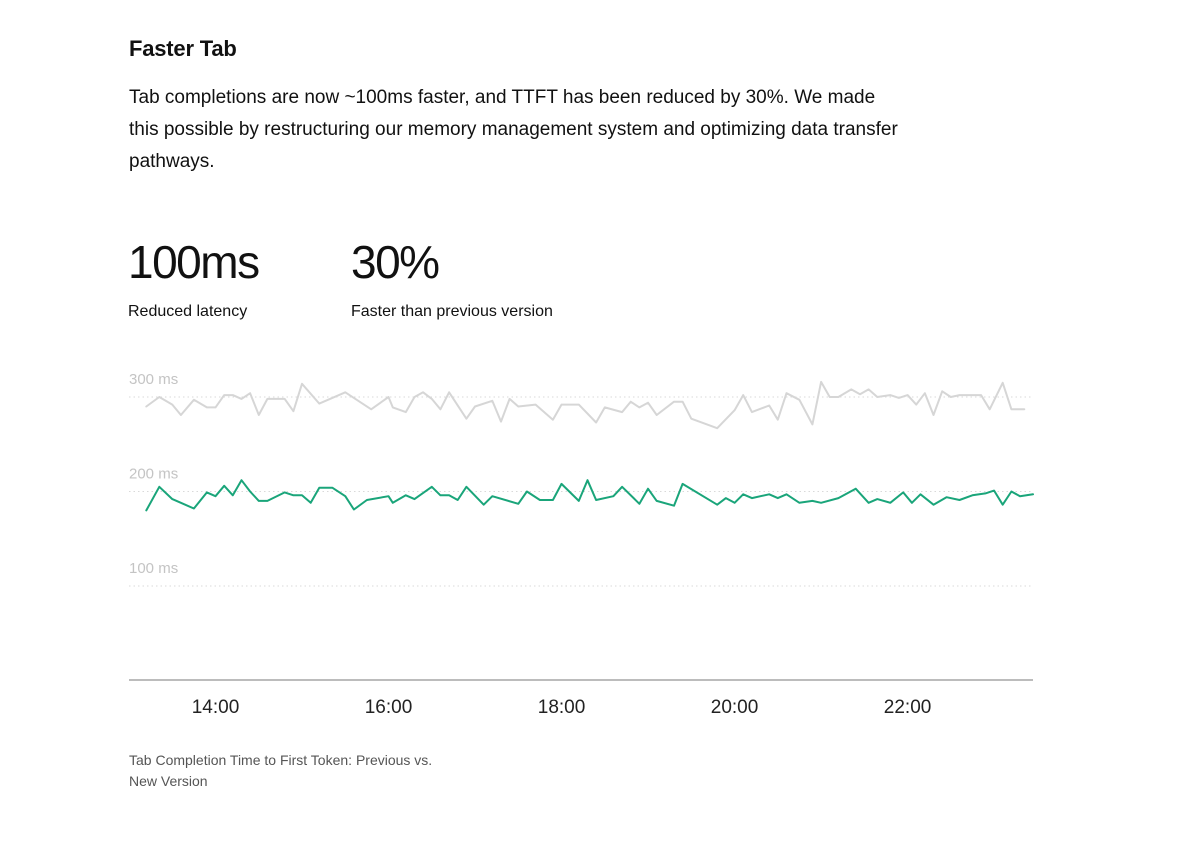  Describe the element at coordinates (585, 405) in the screenshot. I see `series-line-previous` at that location.